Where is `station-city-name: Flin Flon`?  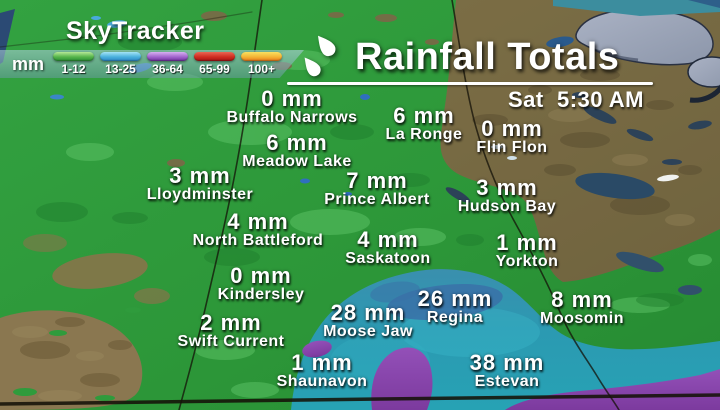 station-city-name: Flin Flon is located at coordinates (512, 147).